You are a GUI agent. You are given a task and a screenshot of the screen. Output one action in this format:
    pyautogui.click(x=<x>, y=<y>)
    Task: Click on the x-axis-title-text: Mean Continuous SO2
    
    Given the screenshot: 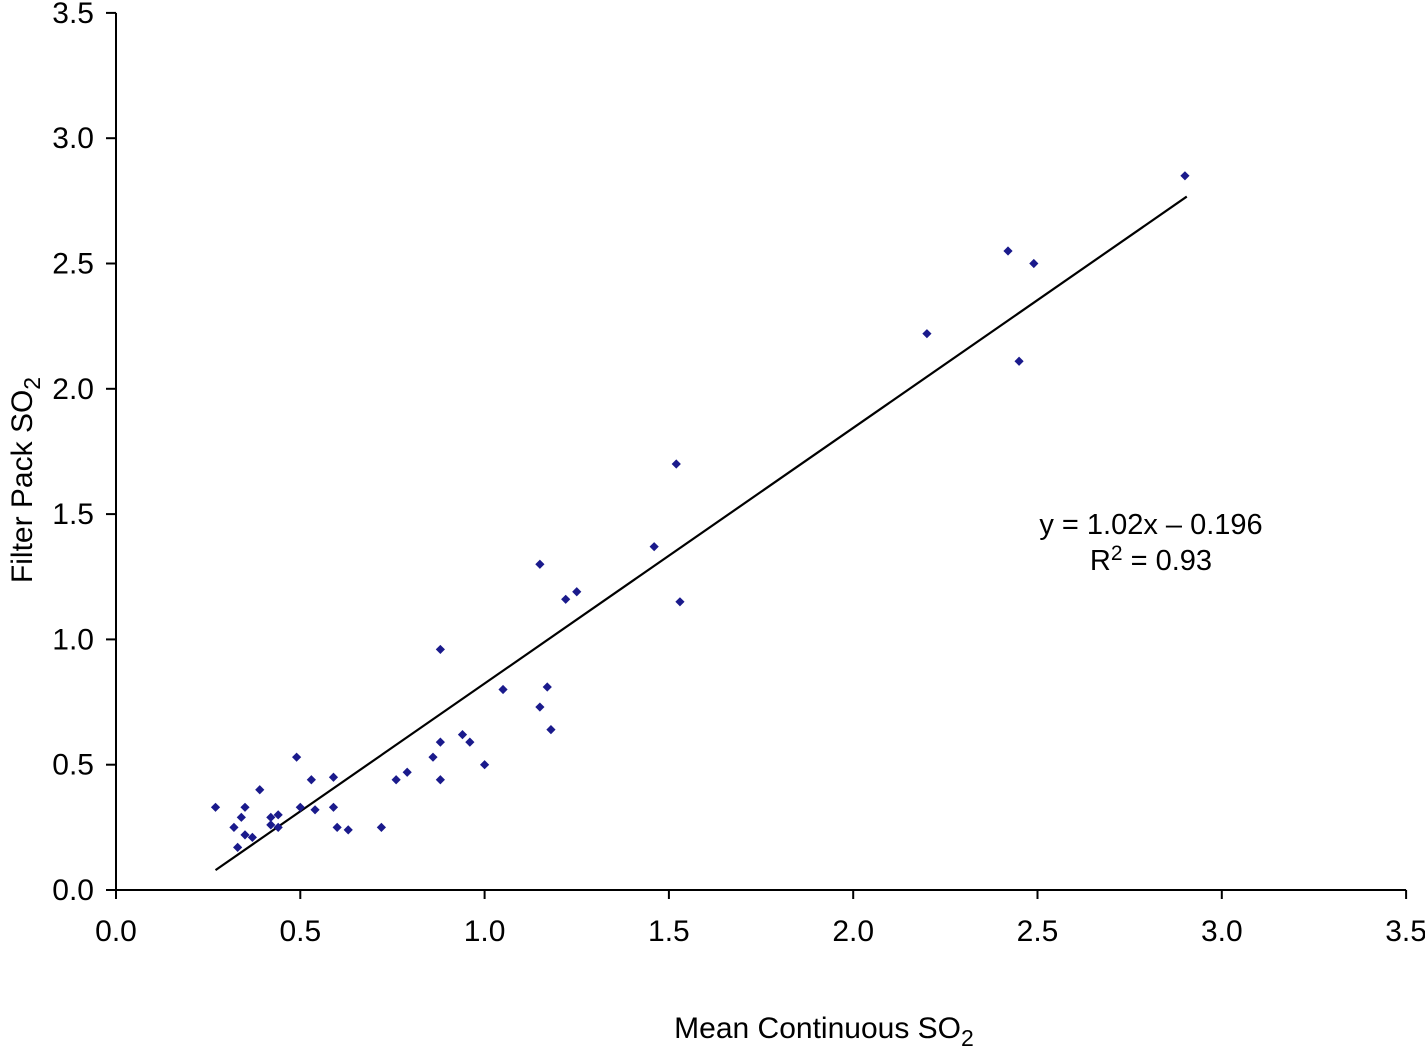 What is the action you would take?
    pyautogui.click(x=824, y=1031)
    